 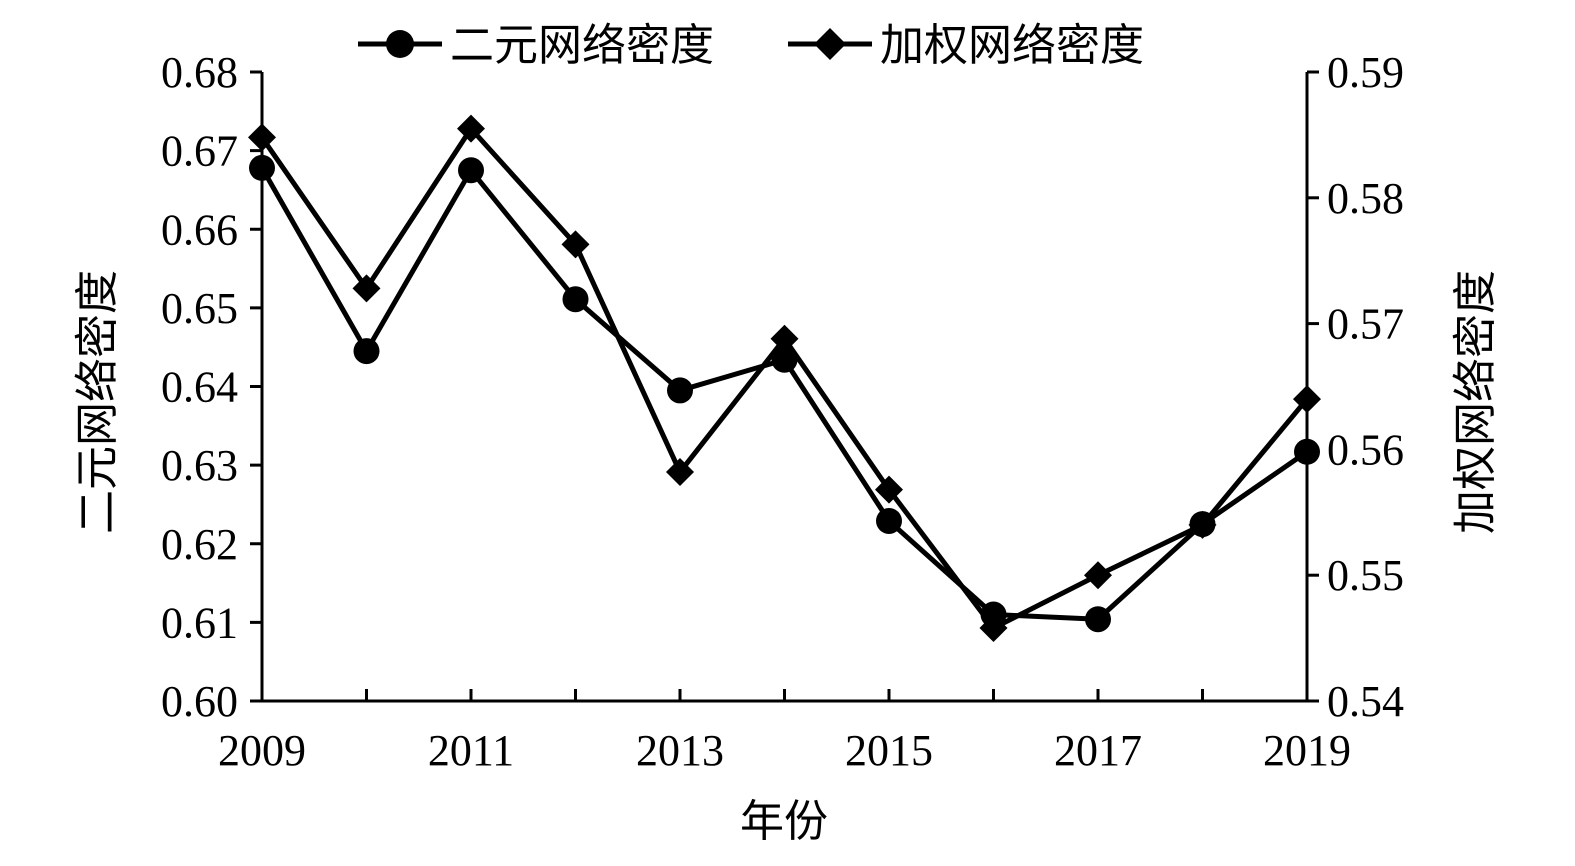 What do you see at coordinates (262, 750) in the screenshot?
I see `x-tick-label: 2009` at bounding box center [262, 750].